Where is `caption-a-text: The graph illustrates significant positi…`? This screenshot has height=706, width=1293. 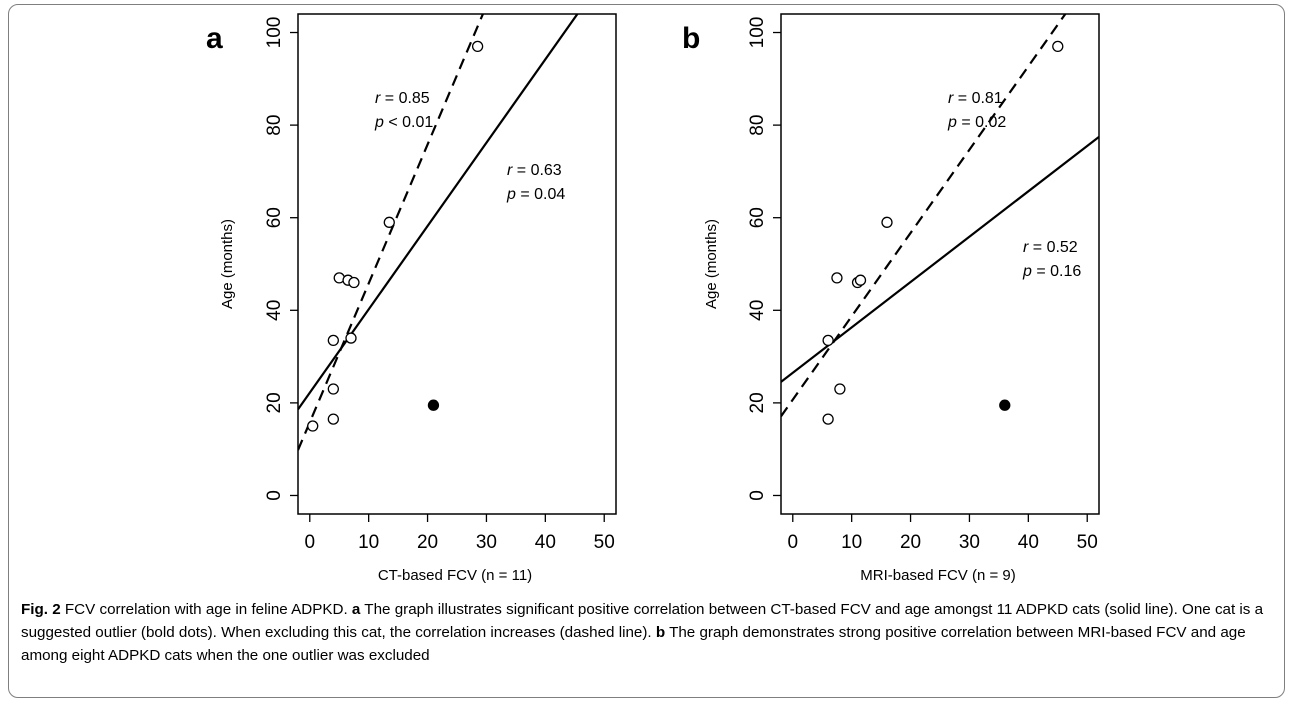 caption-a-text: The graph illustrates significant positi… is located at coordinates (642, 621).